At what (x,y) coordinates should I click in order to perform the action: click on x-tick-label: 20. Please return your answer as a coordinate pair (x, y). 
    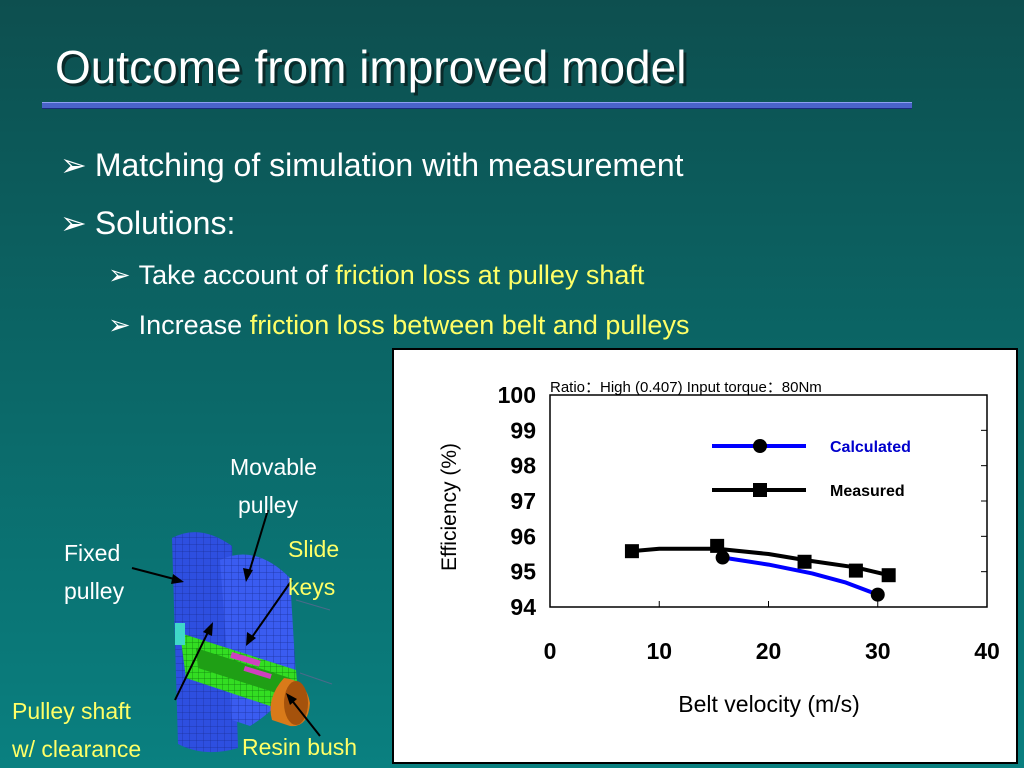
    Looking at the image, I should click on (769, 651).